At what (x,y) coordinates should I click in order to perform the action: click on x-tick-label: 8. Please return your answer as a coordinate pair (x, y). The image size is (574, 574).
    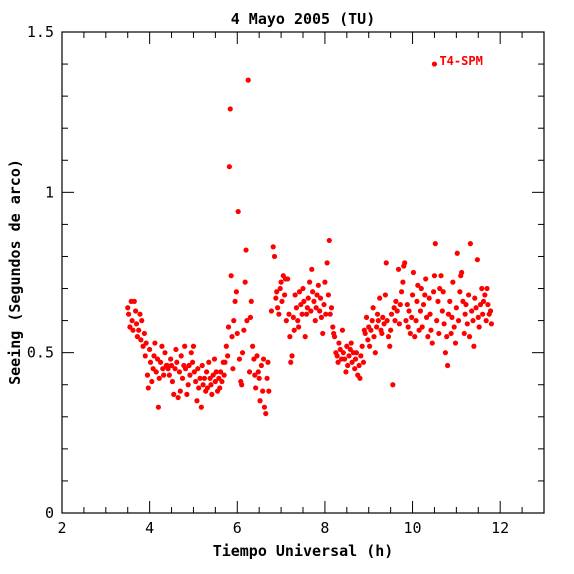
    Looking at the image, I should click on (324, 528).